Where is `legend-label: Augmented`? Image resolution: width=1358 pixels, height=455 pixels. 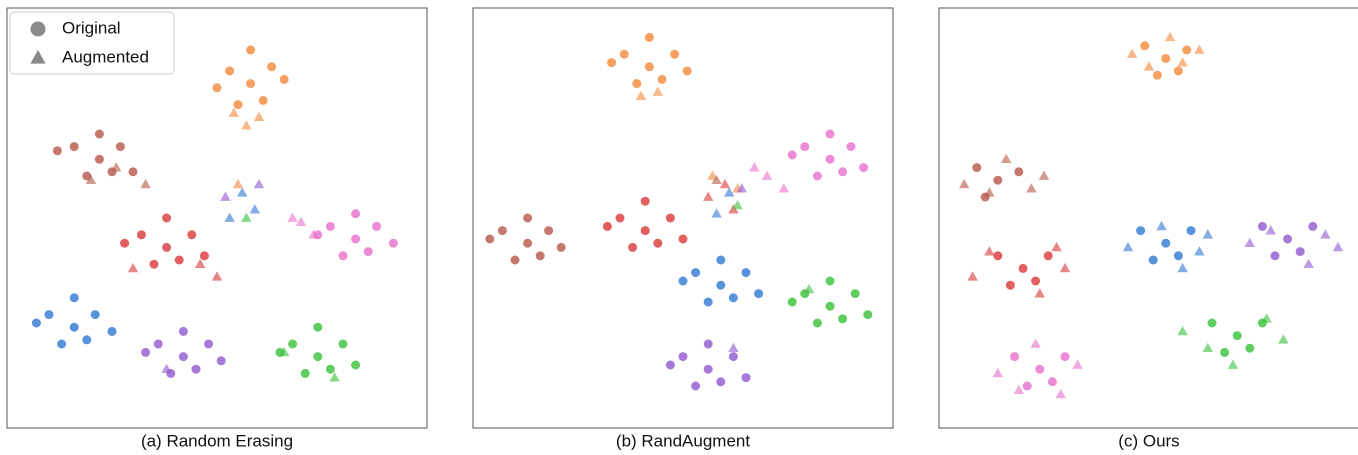
legend-label: Augmented is located at coordinates (105, 56).